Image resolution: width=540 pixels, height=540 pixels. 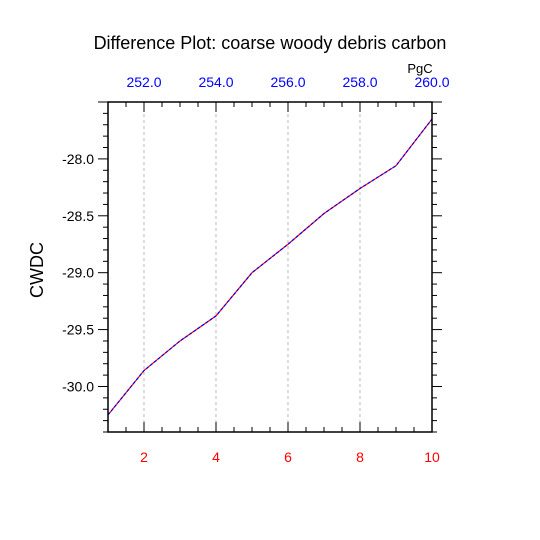 What do you see at coordinates (37, 270) in the screenshot?
I see `y-axis-label: CWDC` at bounding box center [37, 270].